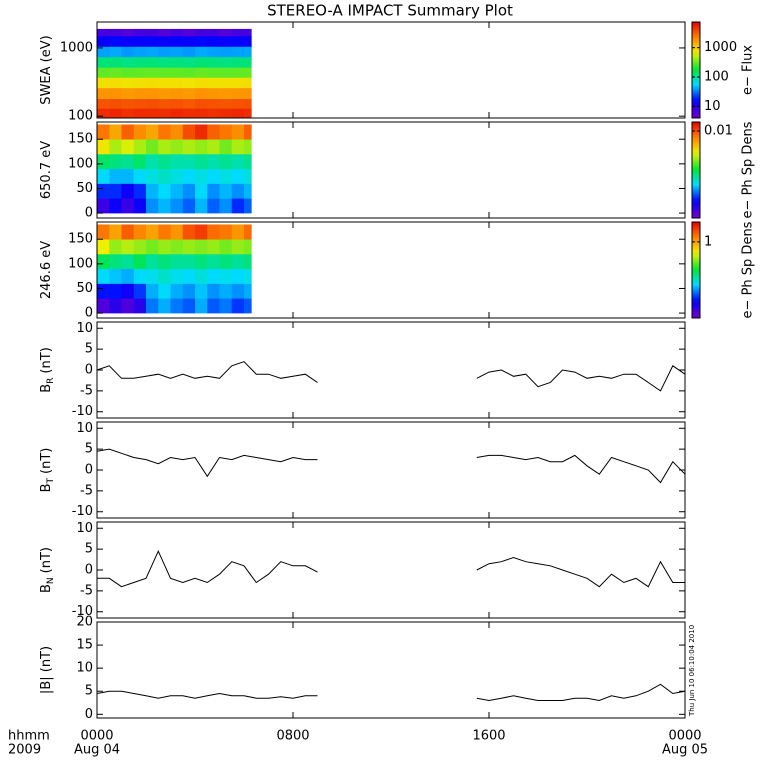 This screenshot has height=780, width=780. What do you see at coordinates (391, 466) in the screenshot?
I see `data-line` at bounding box center [391, 466].